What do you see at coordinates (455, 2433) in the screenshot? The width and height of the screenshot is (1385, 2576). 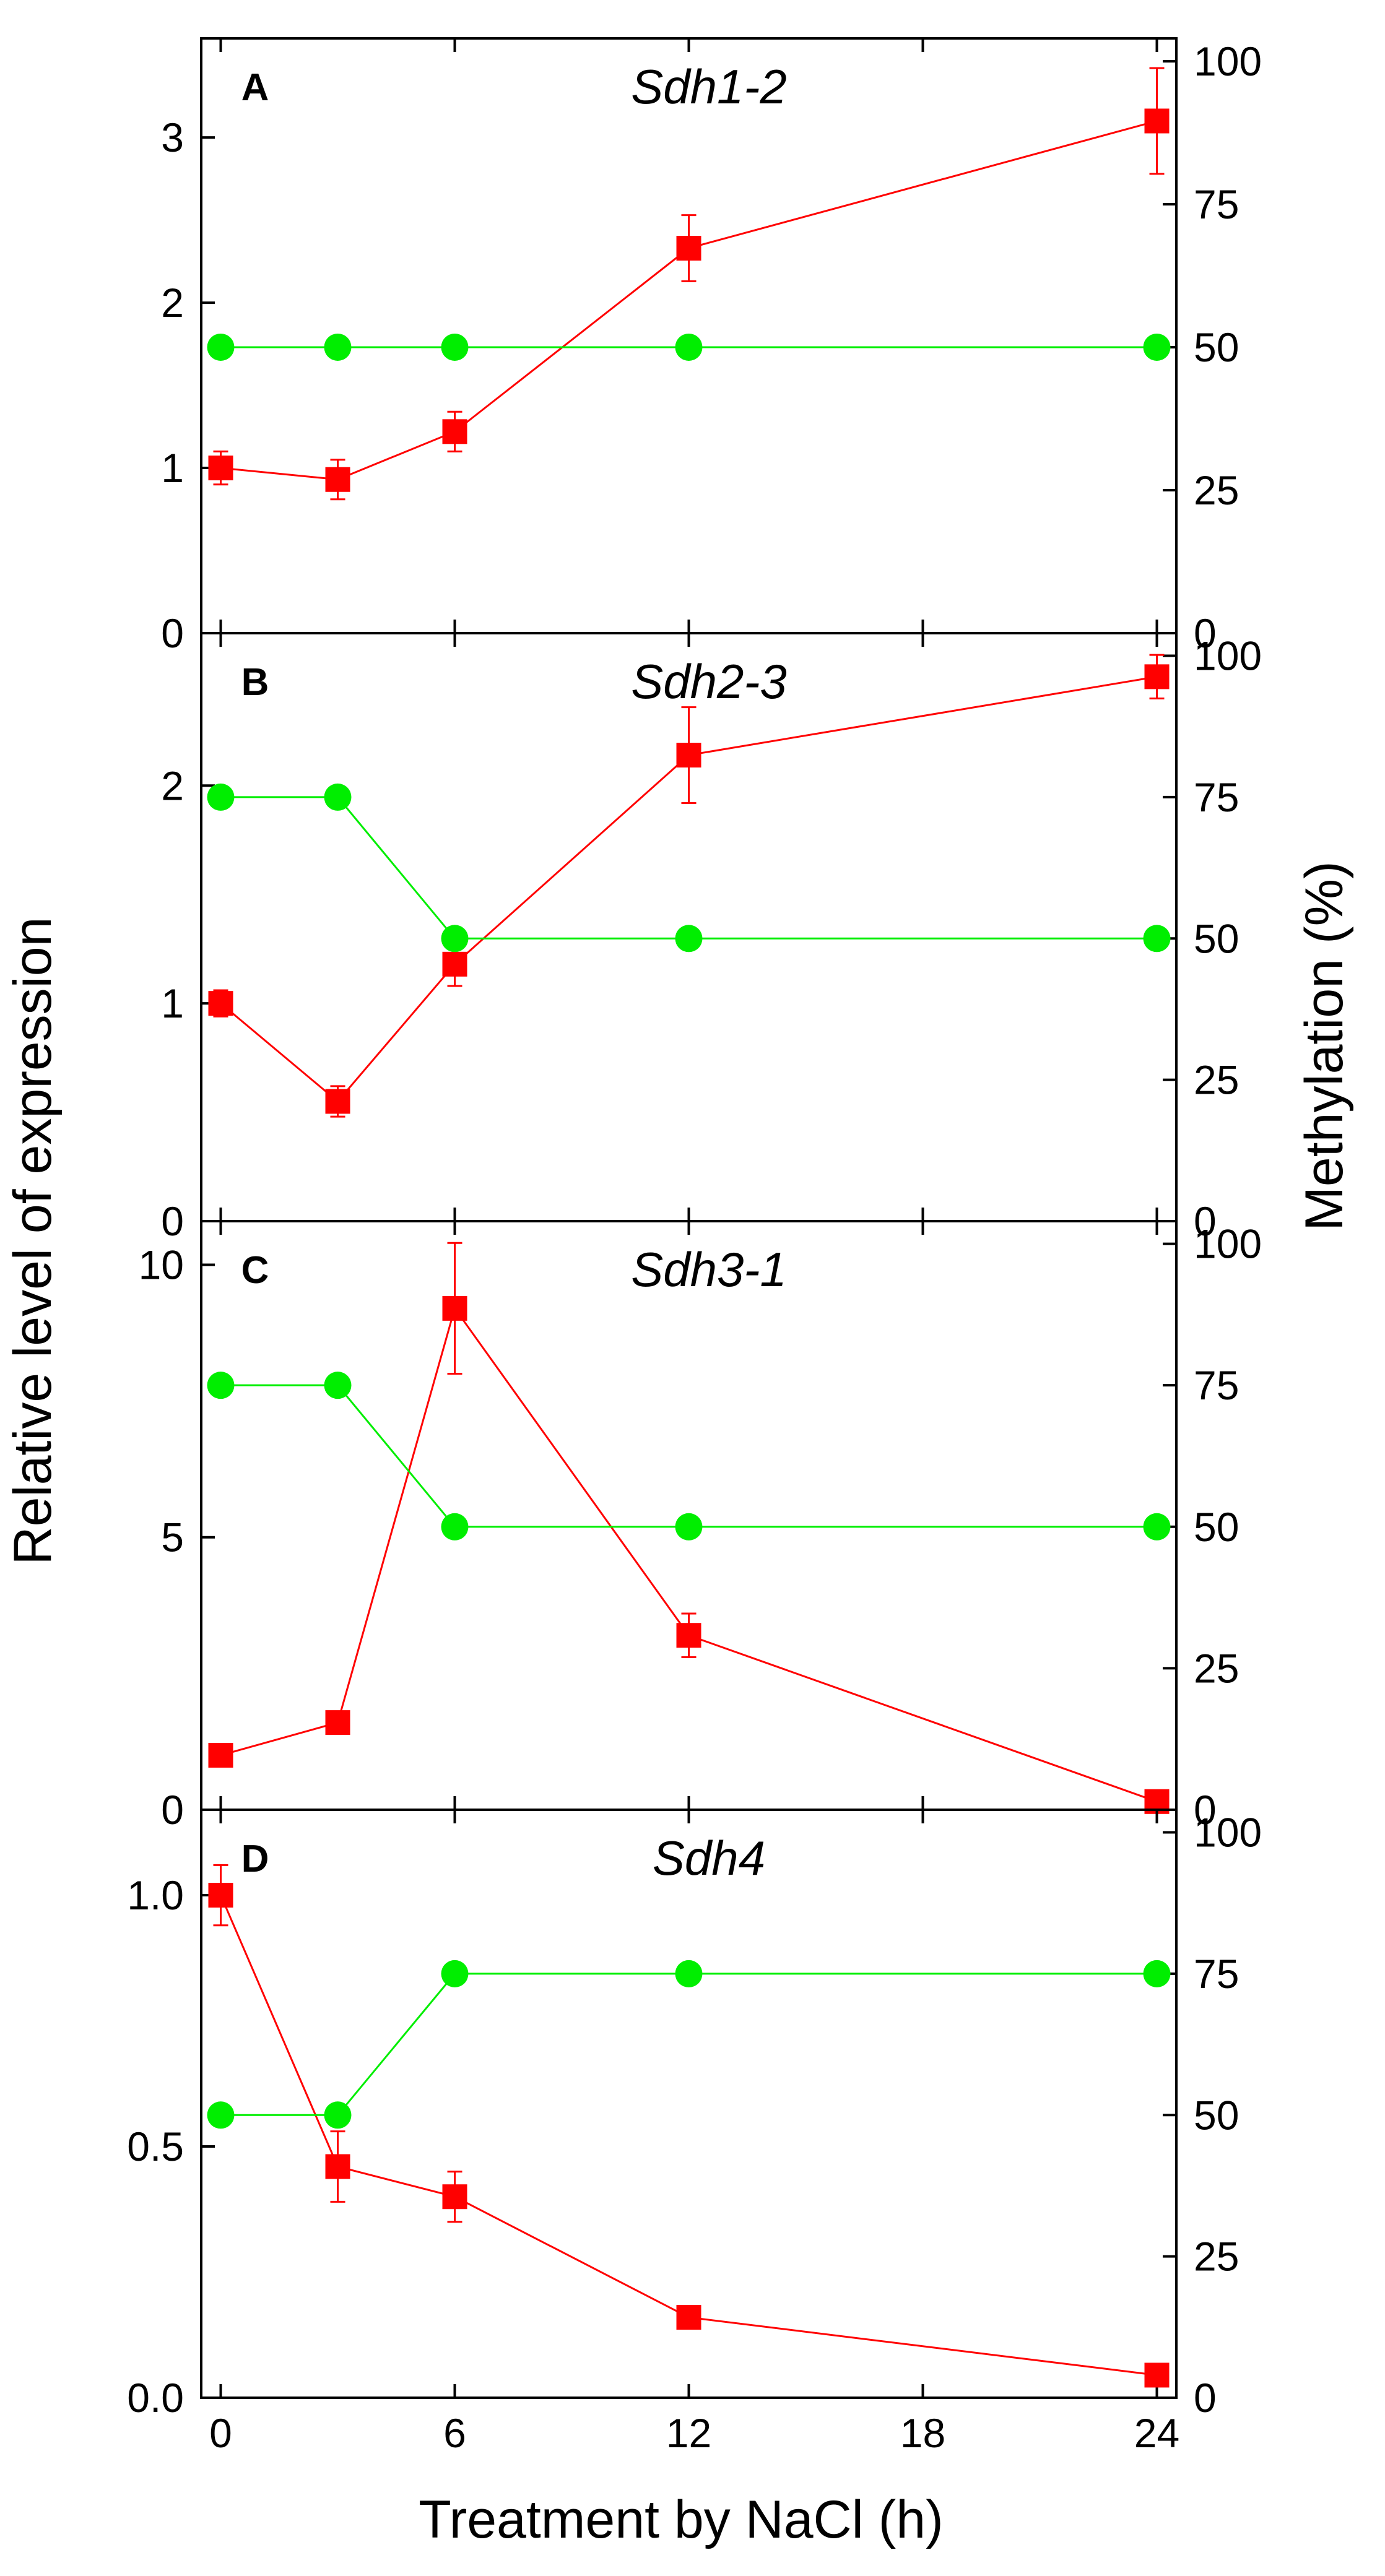 I see `x-tick-label-1: 6` at bounding box center [455, 2433].